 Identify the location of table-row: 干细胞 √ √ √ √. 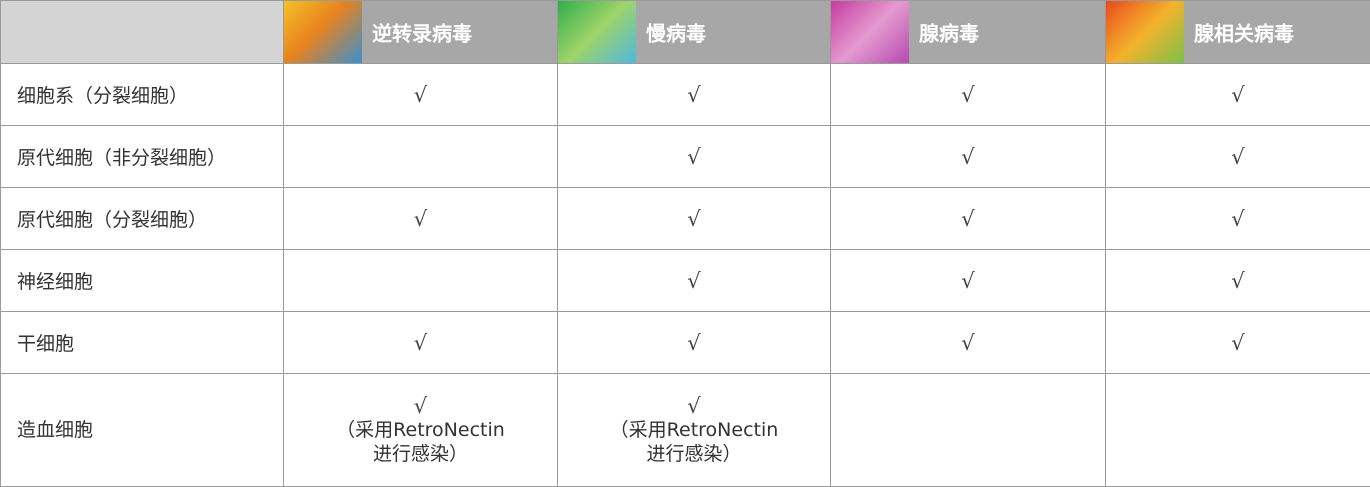
(685, 343).